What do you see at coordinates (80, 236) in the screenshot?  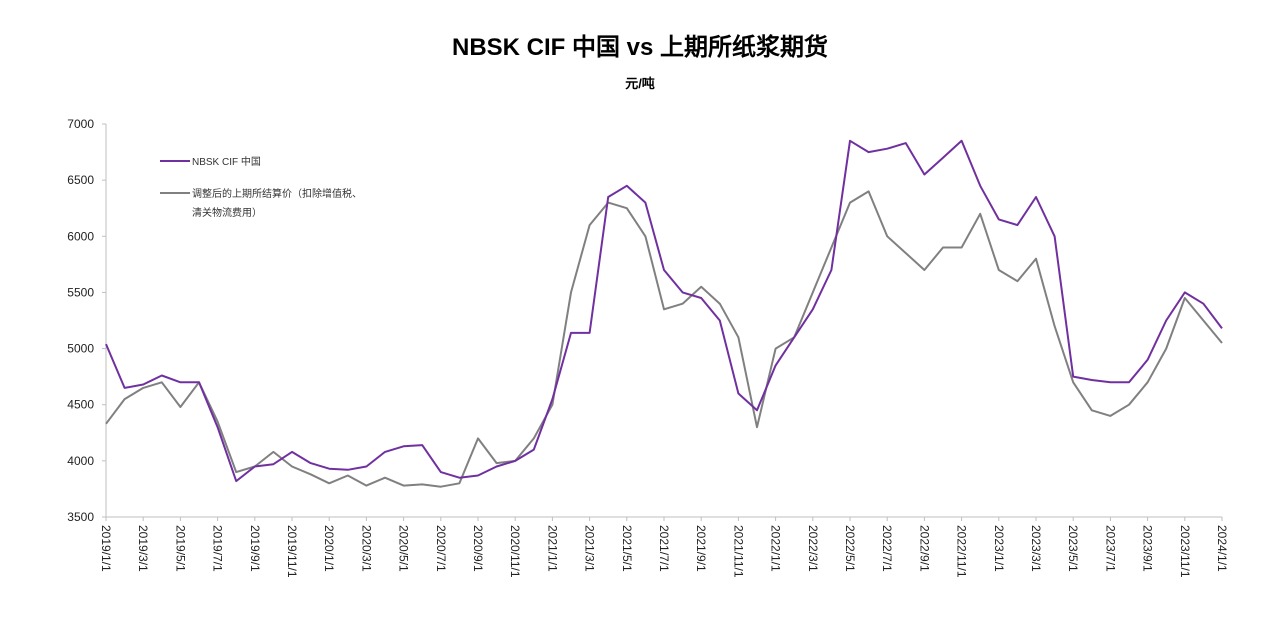 I see `y-tick-label: 6000` at bounding box center [80, 236].